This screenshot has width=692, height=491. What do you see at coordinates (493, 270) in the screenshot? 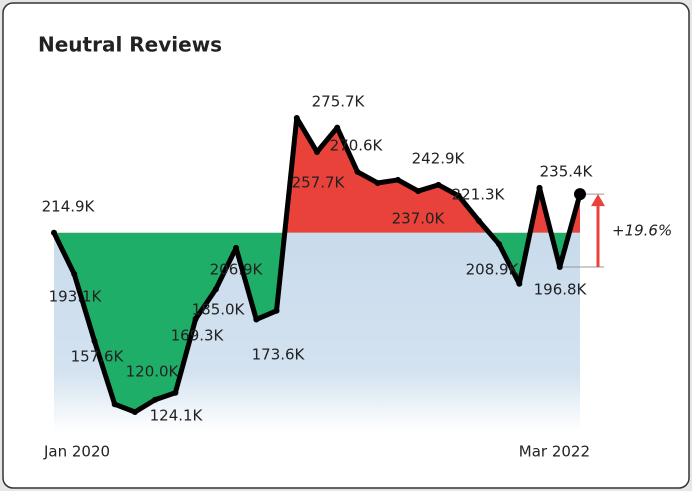
I see `data-label: 208.9K` at bounding box center [493, 270].